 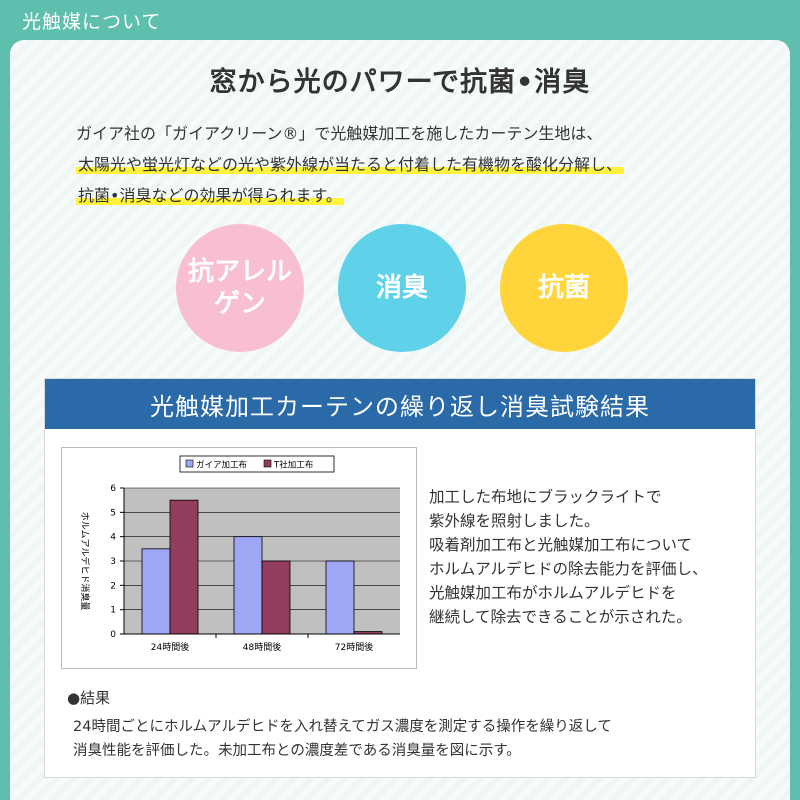 I want to click on headline: 窓から光のパワーで抗菌•消臭, so click(x=400, y=82).